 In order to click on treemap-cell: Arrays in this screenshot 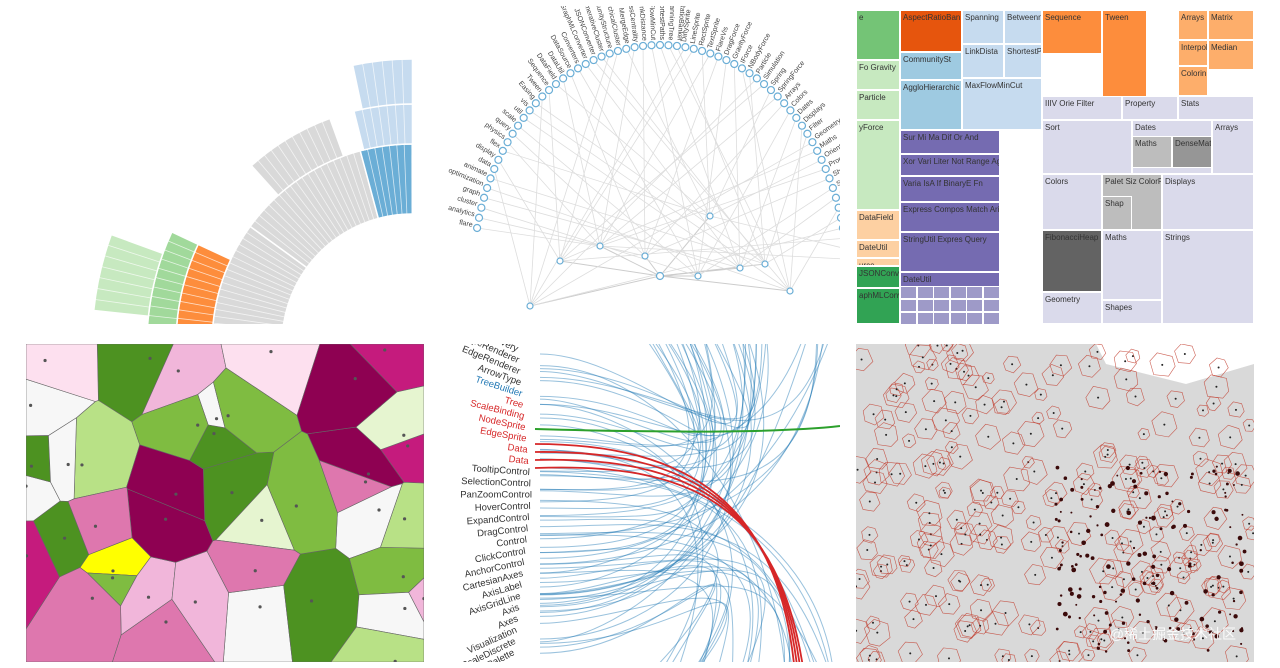, I will do `click(1193, 25)`.